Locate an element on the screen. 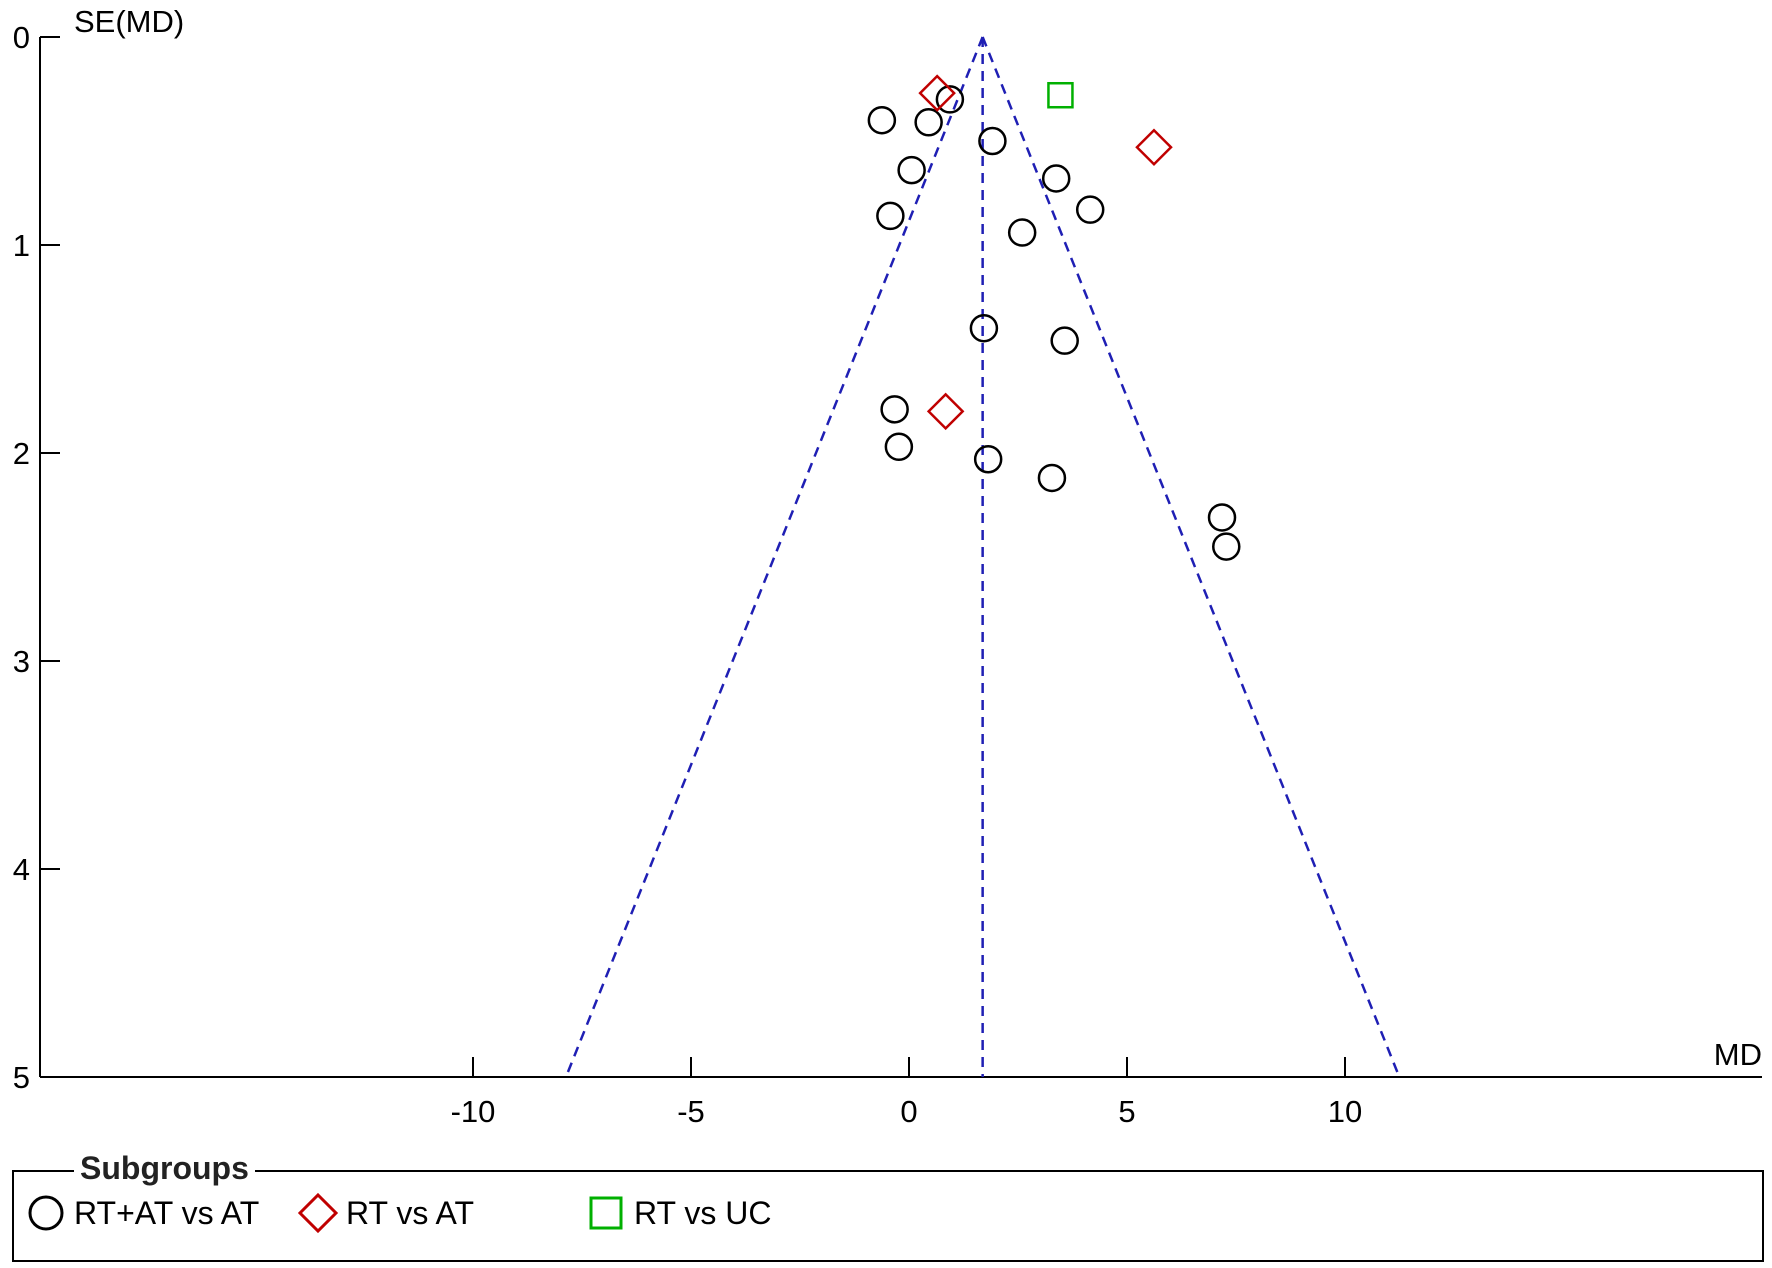 The width and height of the screenshot is (1772, 1268). legend-label: RT vs AT is located at coordinates (410, 1212).